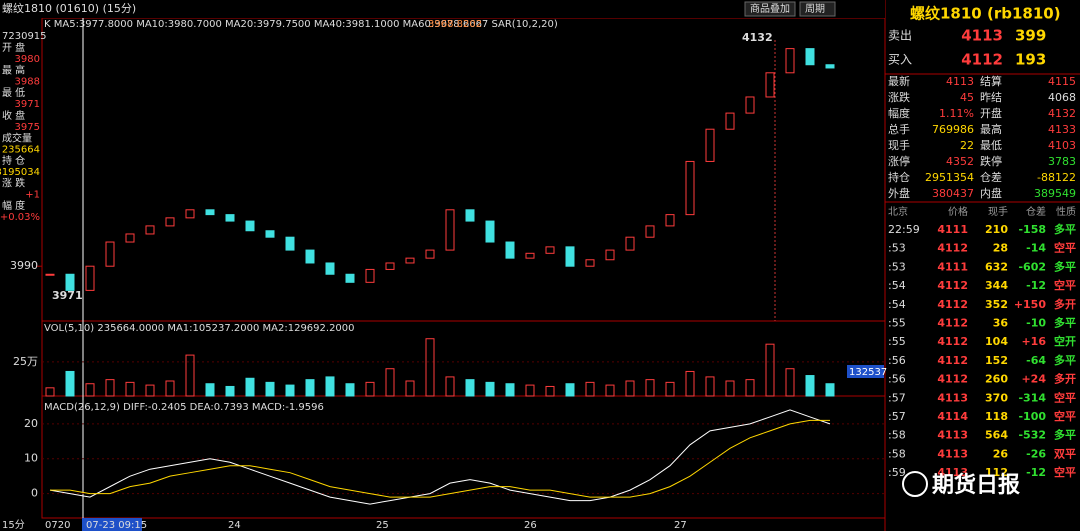  I want to click on quote-cell: 4133, so click(1062, 129).